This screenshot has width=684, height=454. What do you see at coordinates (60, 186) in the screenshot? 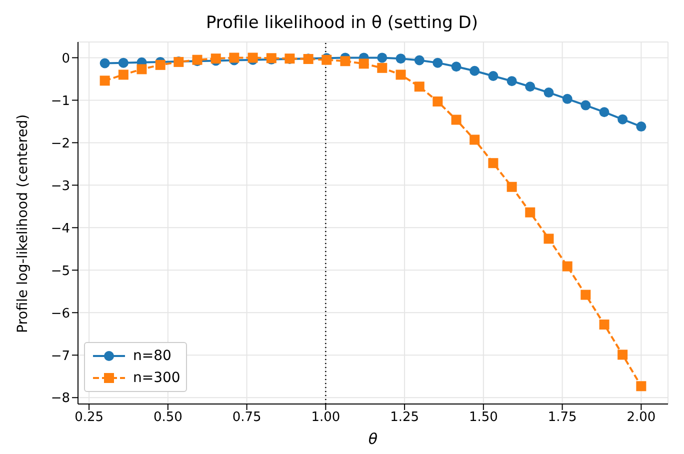
I see `y-tick-label: −3` at bounding box center [60, 186].